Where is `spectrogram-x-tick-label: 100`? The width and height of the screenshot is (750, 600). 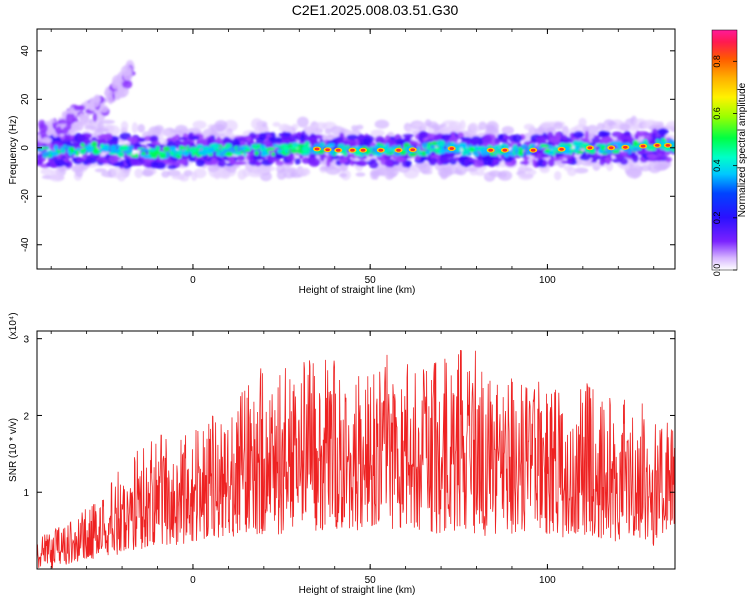
spectrogram-x-tick-label: 100 is located at coordinates (547, 280).